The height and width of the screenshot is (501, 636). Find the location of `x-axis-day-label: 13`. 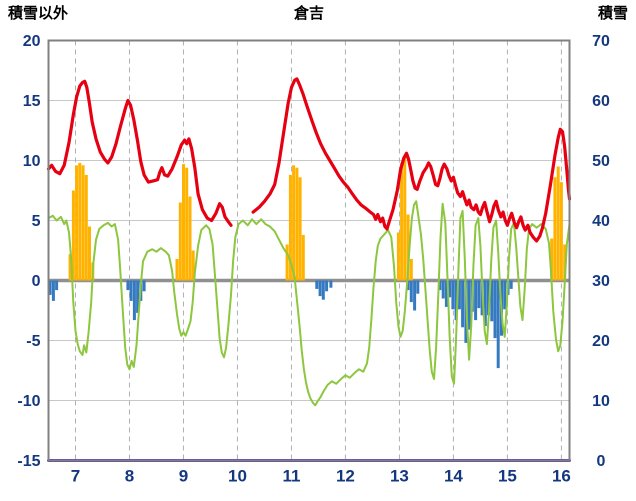

x-axis-day-label: 13 is located at coordinates (399, 476).